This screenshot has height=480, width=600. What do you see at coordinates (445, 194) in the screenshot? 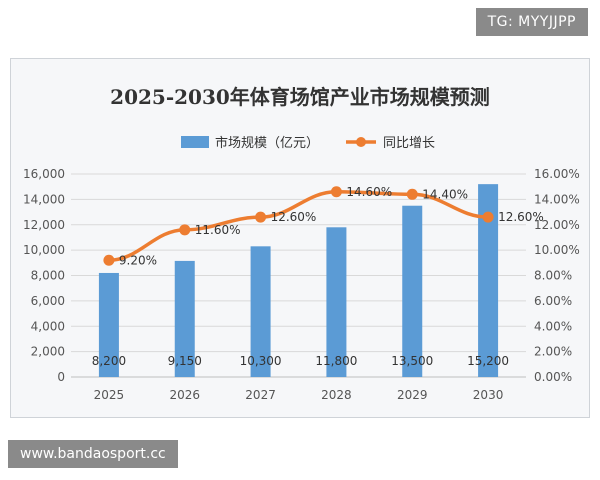
I see `growth-value-label: 14.40%` at bounding box center [445, 194].